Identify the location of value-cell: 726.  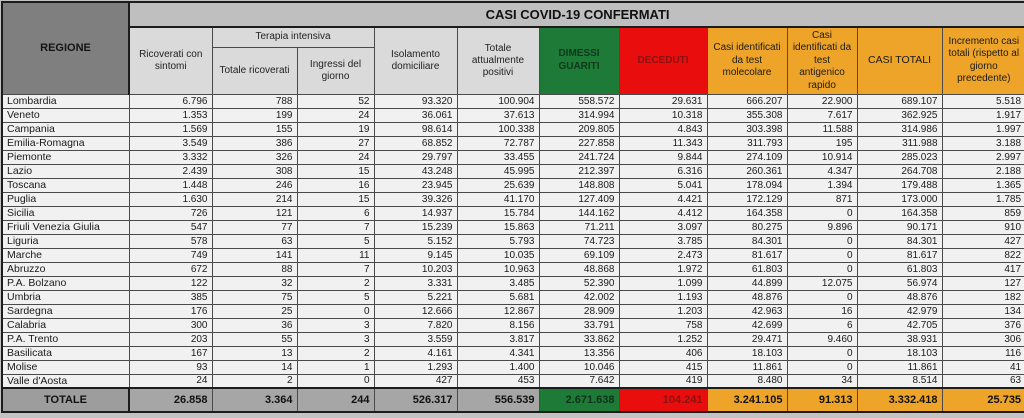
(170, 213).